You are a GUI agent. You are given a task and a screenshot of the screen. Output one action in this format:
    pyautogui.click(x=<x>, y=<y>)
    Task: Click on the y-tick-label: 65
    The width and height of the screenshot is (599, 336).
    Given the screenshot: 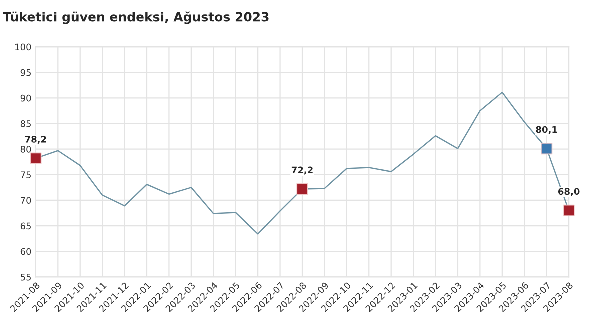 What is the action you would take?
    pyautogui.click(x=25, y=226)
    